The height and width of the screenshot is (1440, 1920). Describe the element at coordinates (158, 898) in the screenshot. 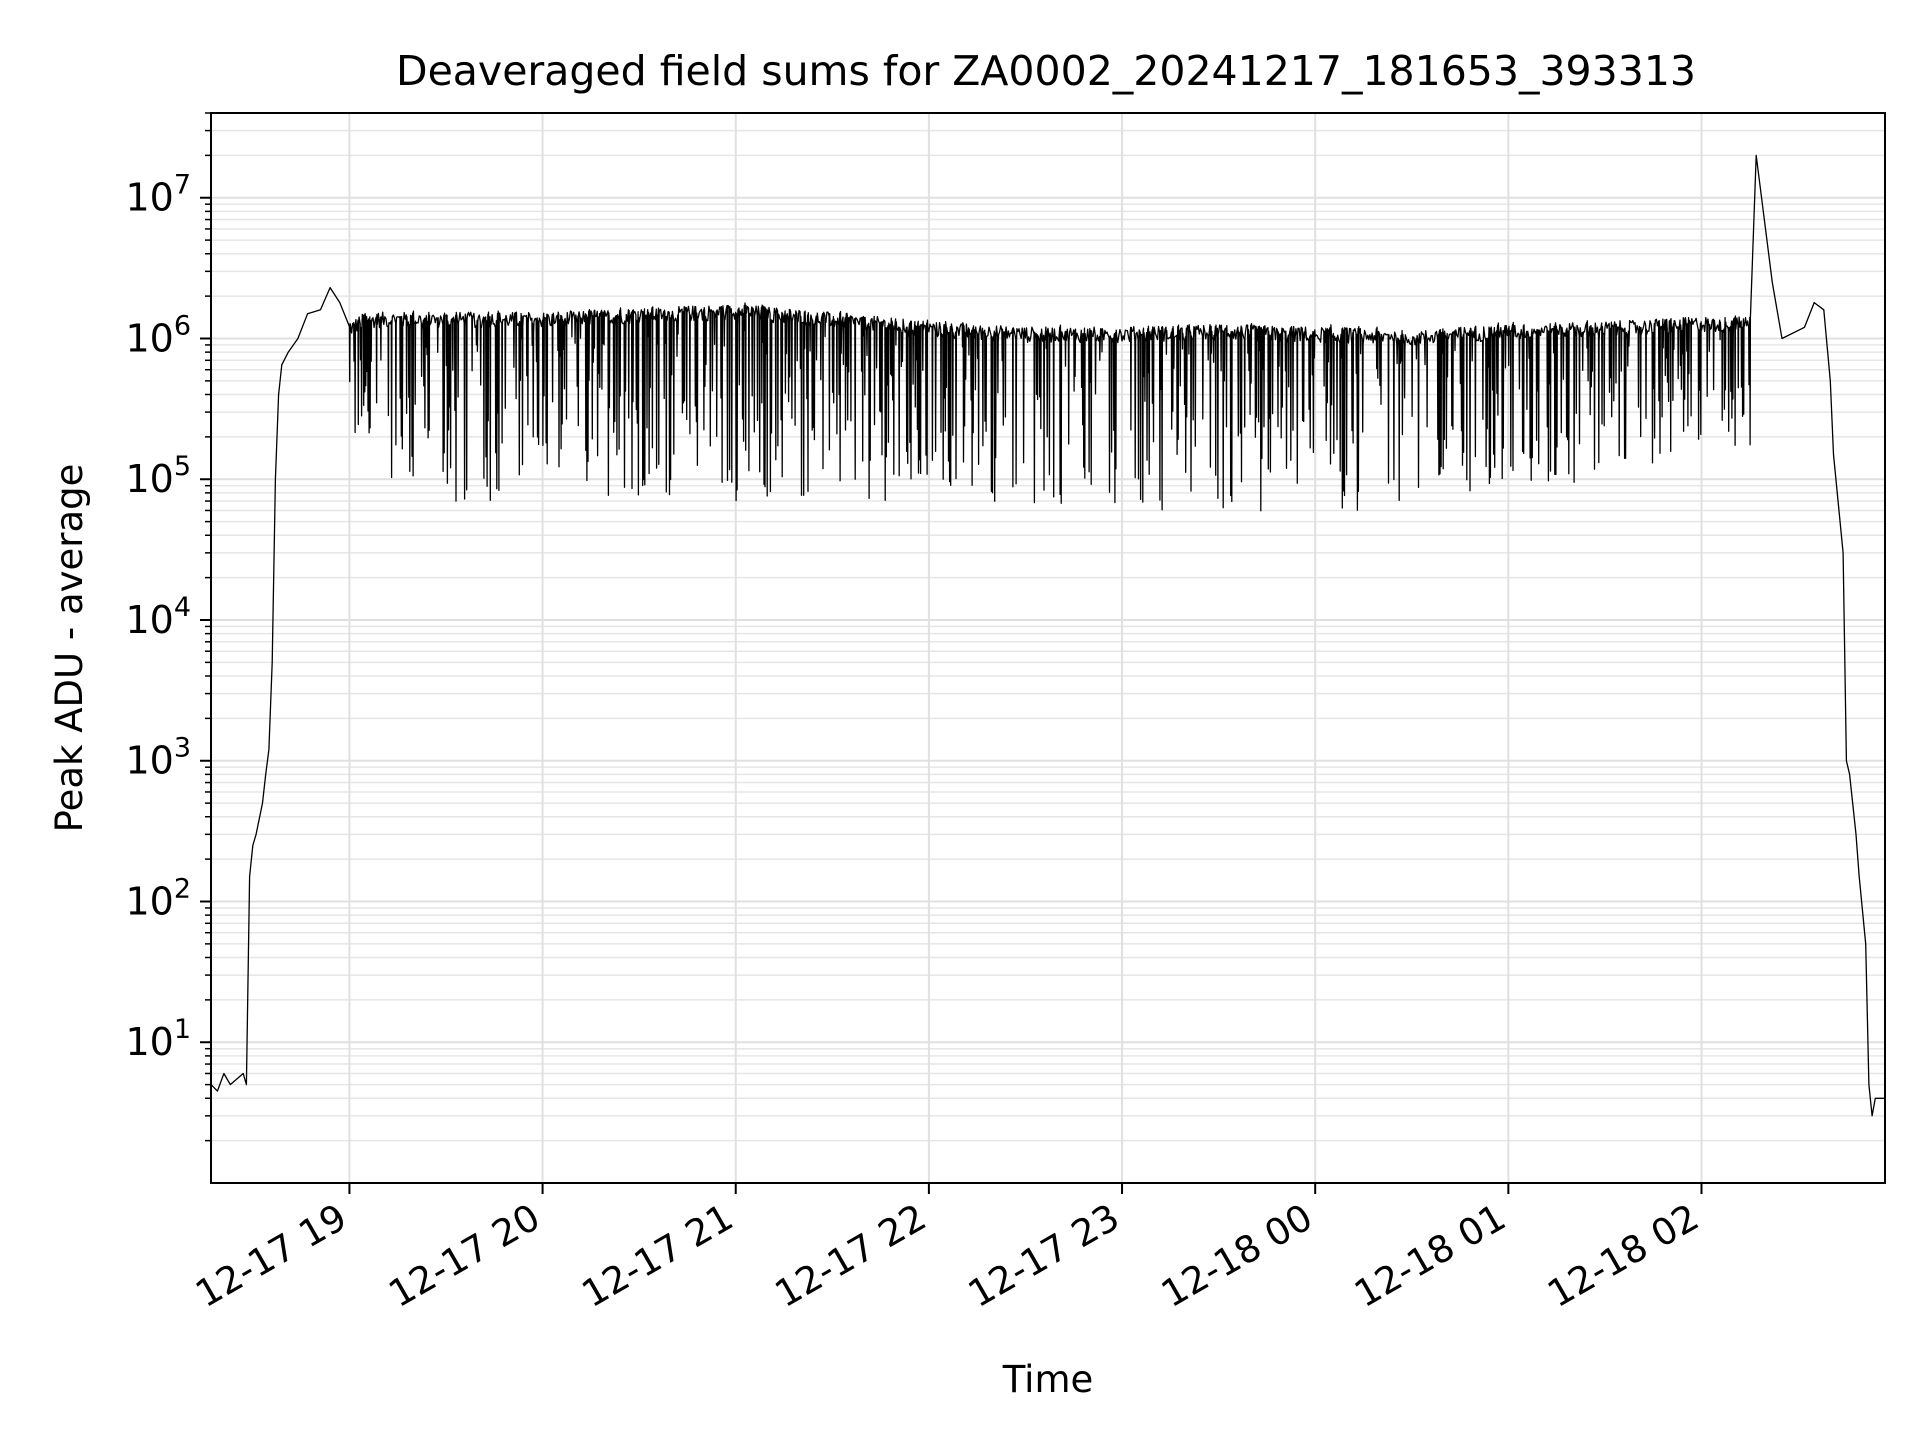

I see `y-tick-label: 102` at that location.